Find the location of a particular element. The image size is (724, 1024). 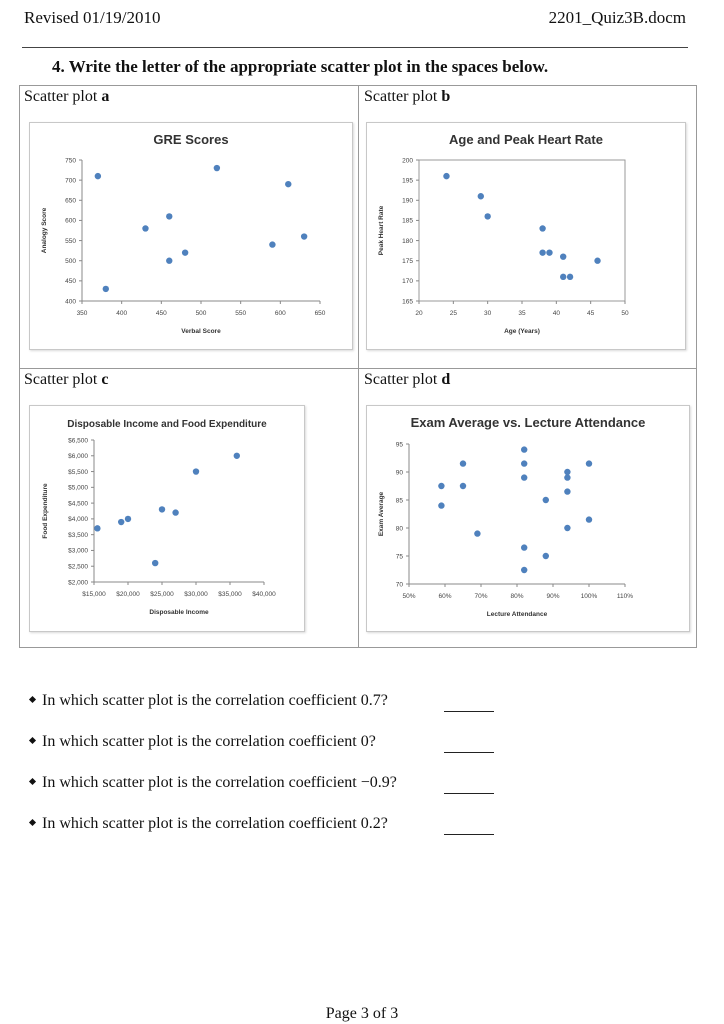

x-axis-label: Verbal Score is located at coordinates (201, 331).